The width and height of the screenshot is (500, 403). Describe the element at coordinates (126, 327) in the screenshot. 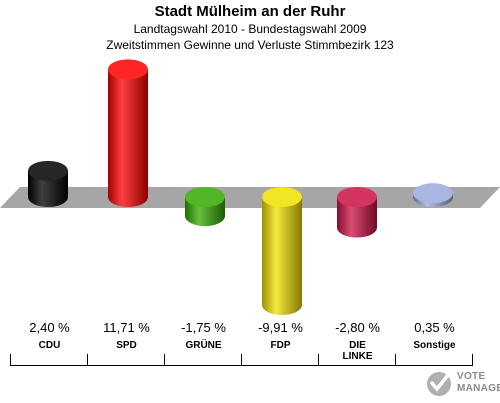

I see `value-label: 11,71 %` at that location.